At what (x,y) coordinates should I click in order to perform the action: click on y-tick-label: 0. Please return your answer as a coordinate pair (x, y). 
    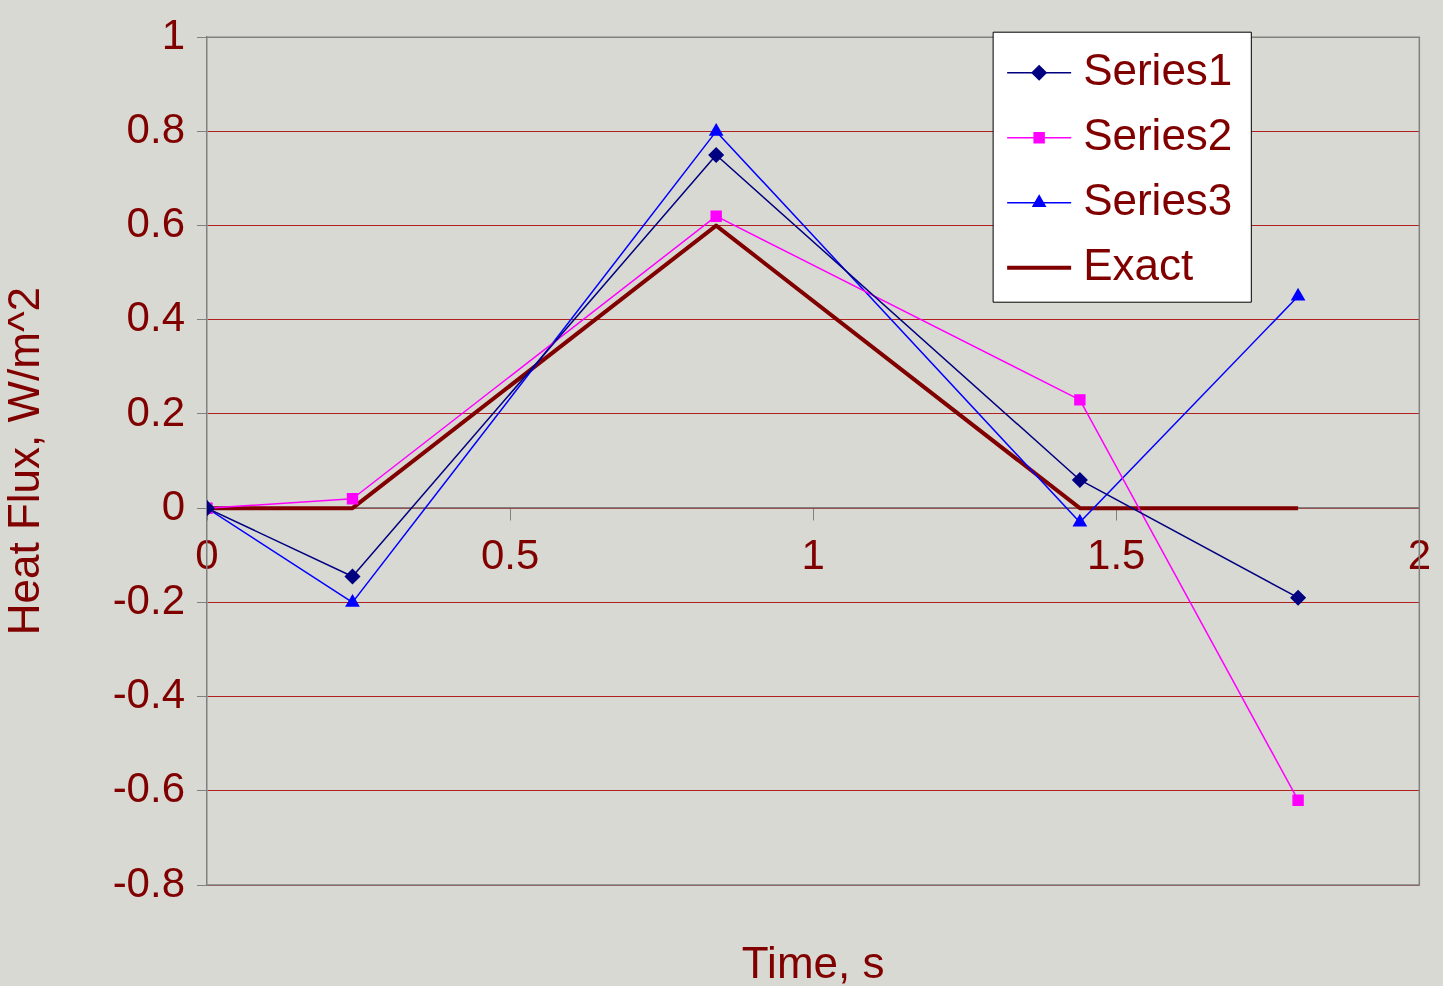
    Looking at the image, I should click on (173, 505).